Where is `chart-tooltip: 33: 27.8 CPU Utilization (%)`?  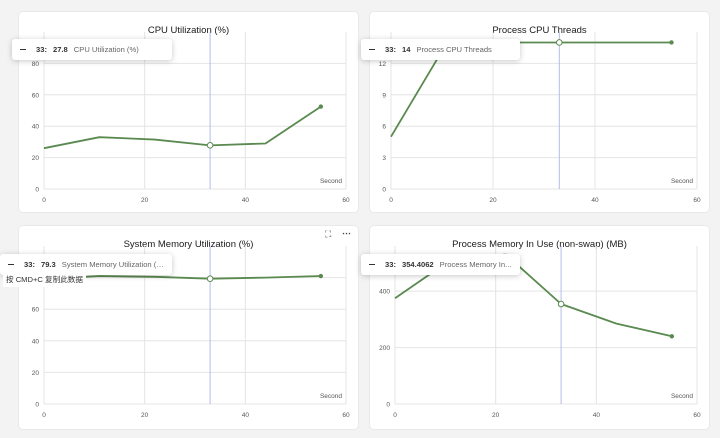 chart-tooltip: 33: 27.8 CPU Utilization (%) is located at coordinates (92, 49).